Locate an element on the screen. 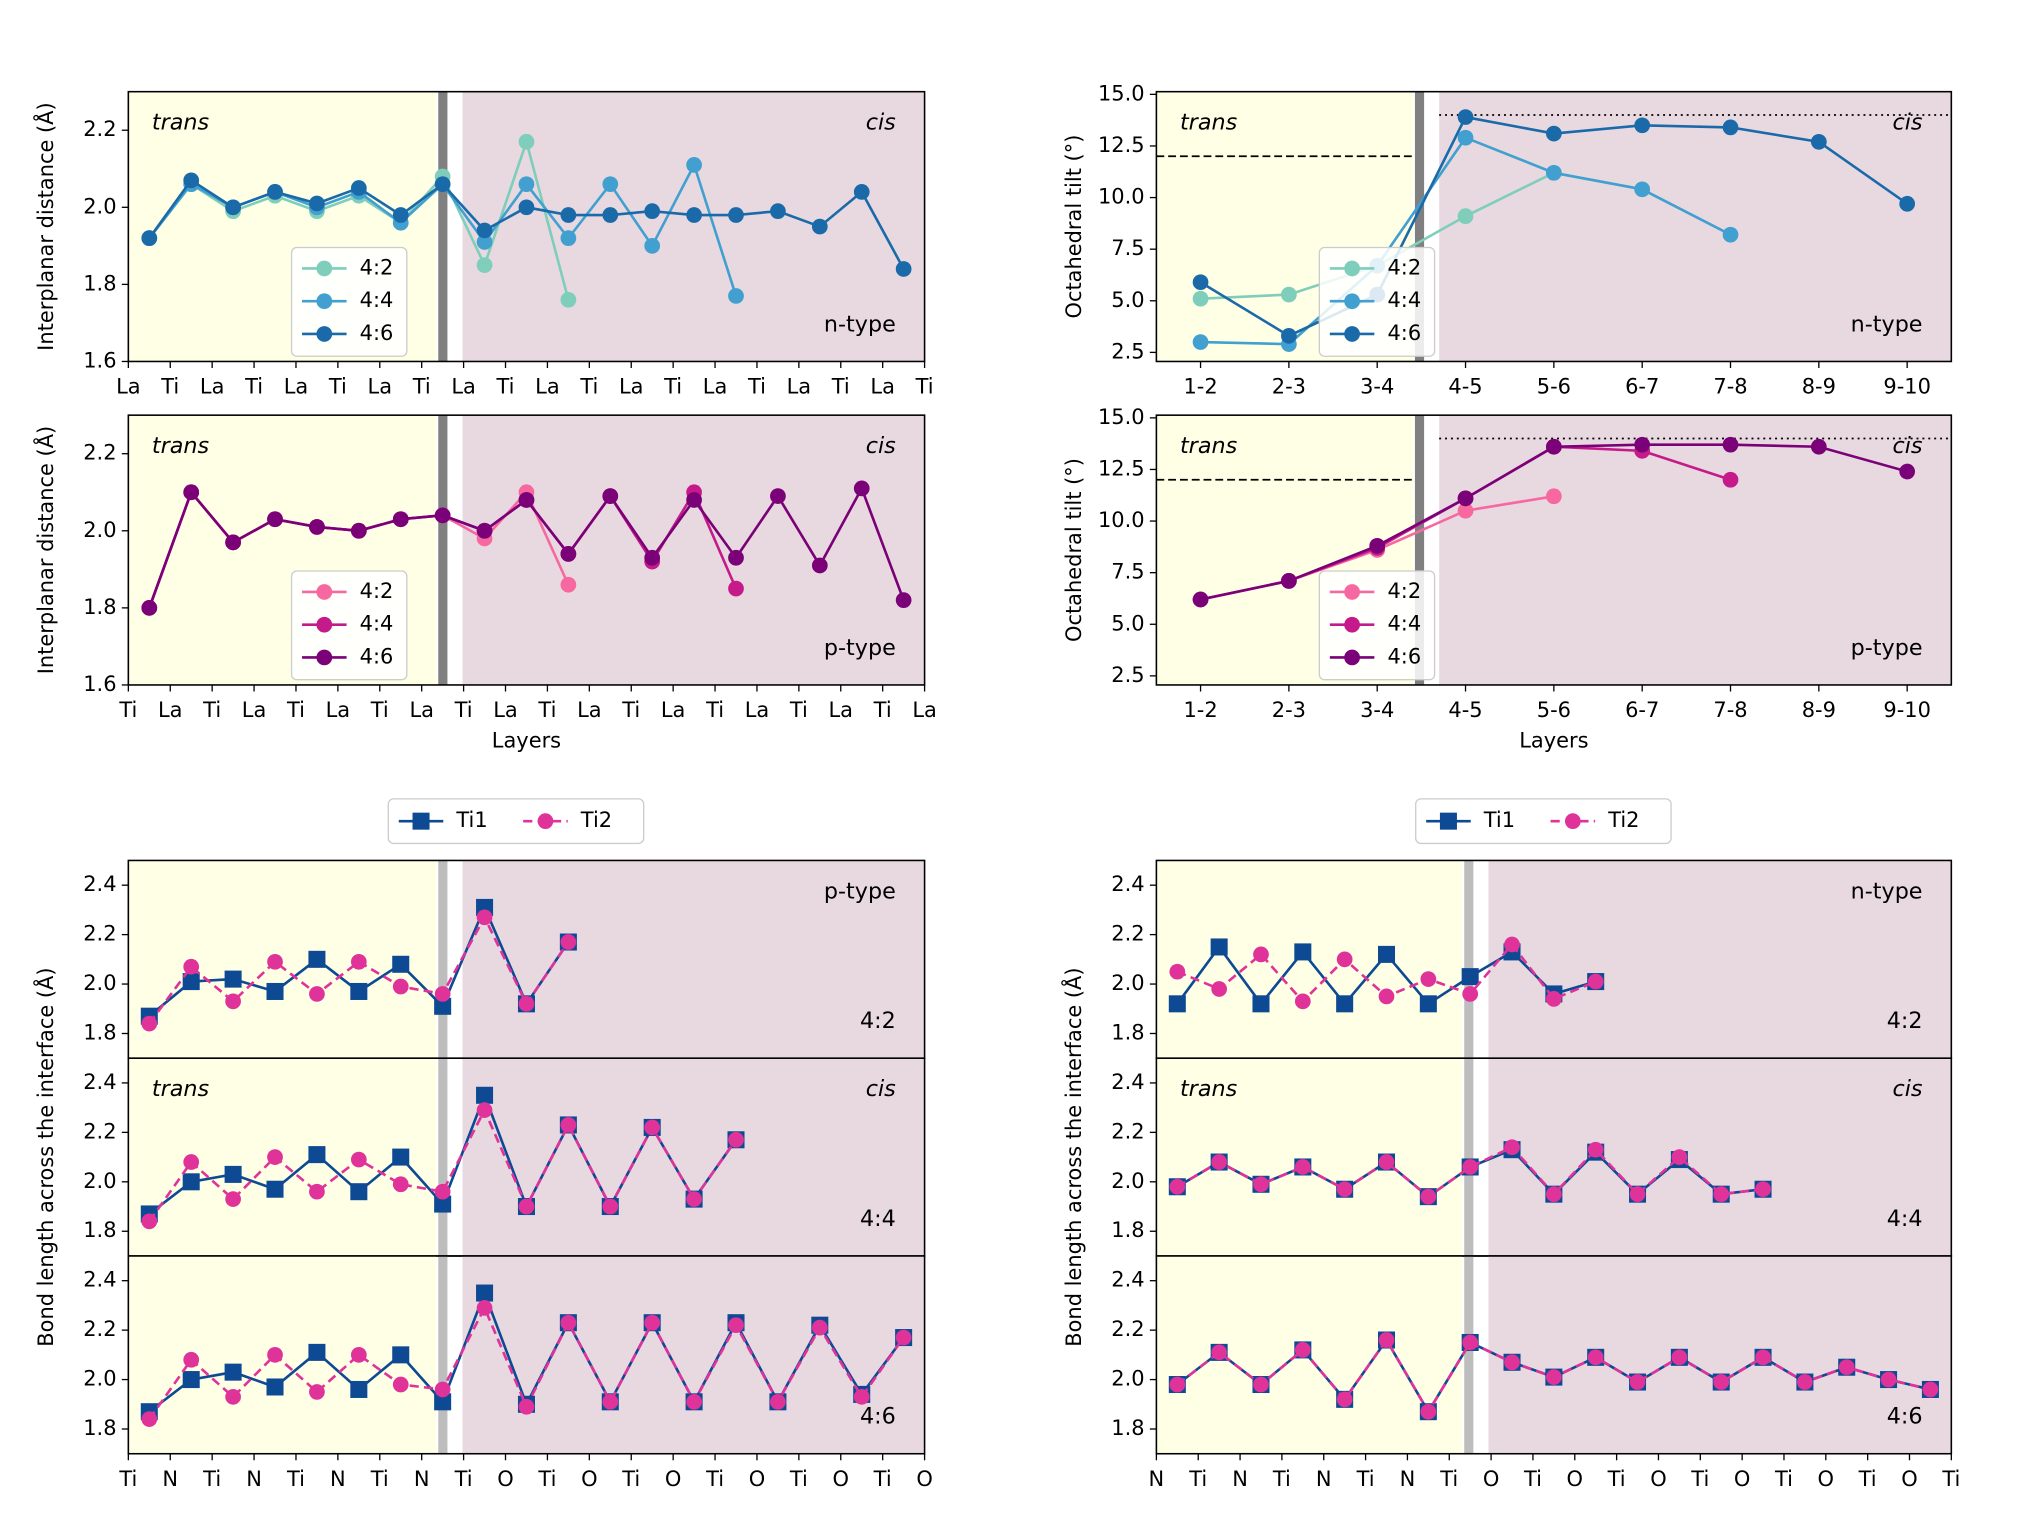 The width and height of the screenshot is (2043, 1535). legend-label: 4:4 is located at coordinates (377, 300).